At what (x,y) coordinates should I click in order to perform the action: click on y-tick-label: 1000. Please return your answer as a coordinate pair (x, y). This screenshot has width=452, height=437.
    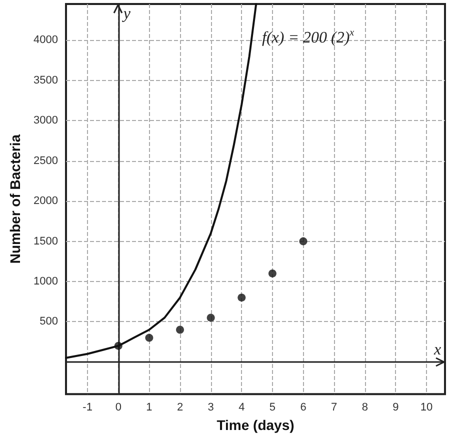
    Looking at the image, I should click on (46, 281).